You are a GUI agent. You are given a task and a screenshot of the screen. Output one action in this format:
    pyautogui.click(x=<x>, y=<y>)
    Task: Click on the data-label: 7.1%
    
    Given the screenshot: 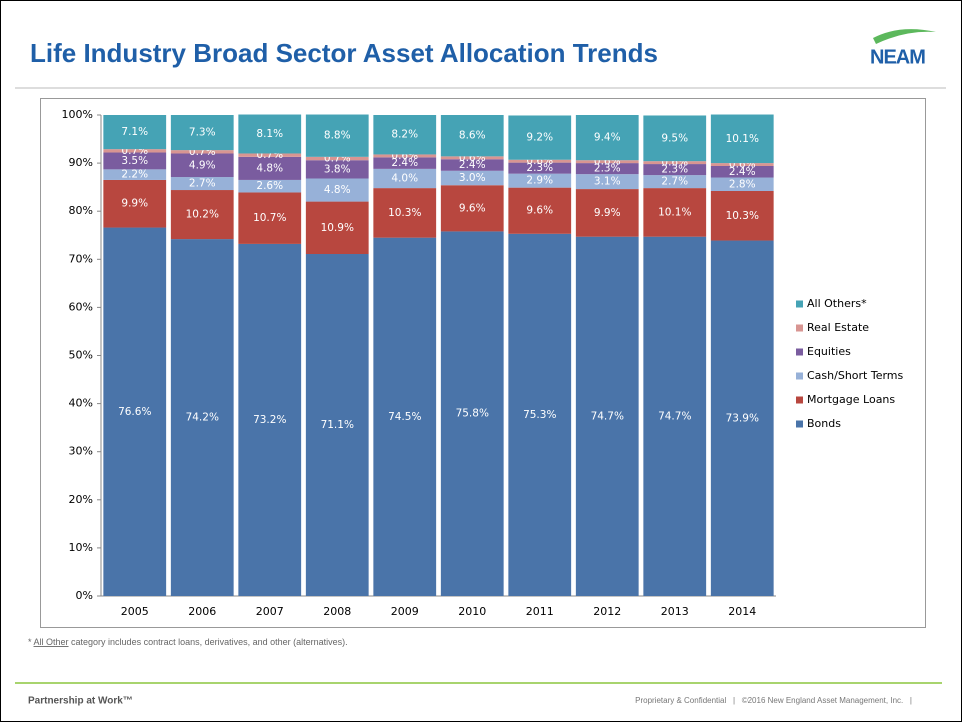 What is the action you would take?
    pyautogui.click(x=134, y=132)
    